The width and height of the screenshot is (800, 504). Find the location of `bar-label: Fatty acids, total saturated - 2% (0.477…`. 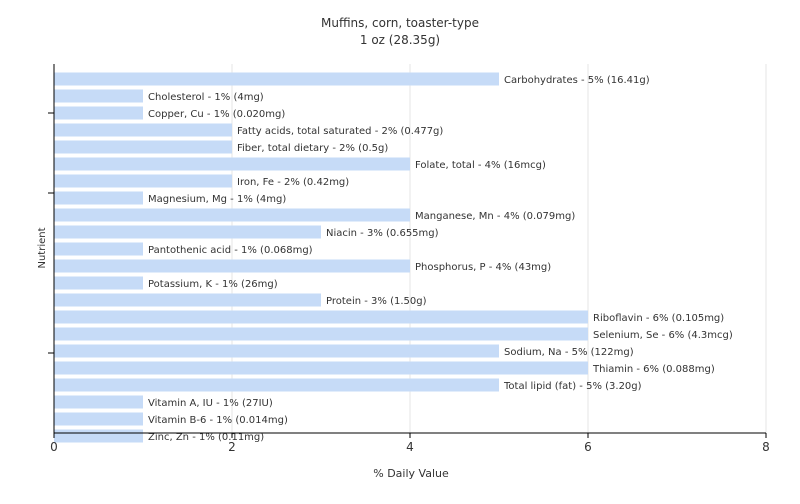

bar-label: Fatty acids, total saturated - 2% (0.477… is located at coordinates (340, 131).